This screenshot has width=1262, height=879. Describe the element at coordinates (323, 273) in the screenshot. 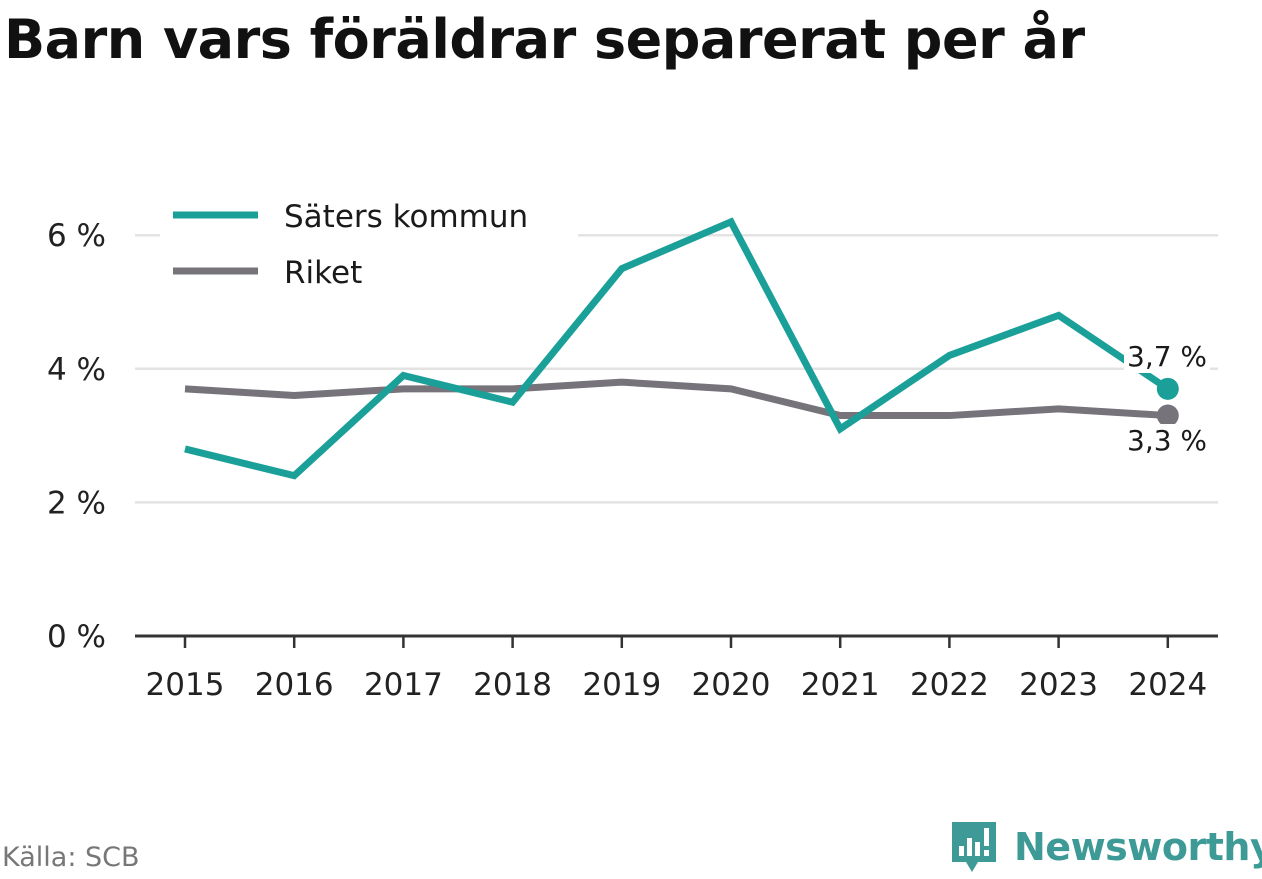

I see `legend-label-riket: Riket` at that location.